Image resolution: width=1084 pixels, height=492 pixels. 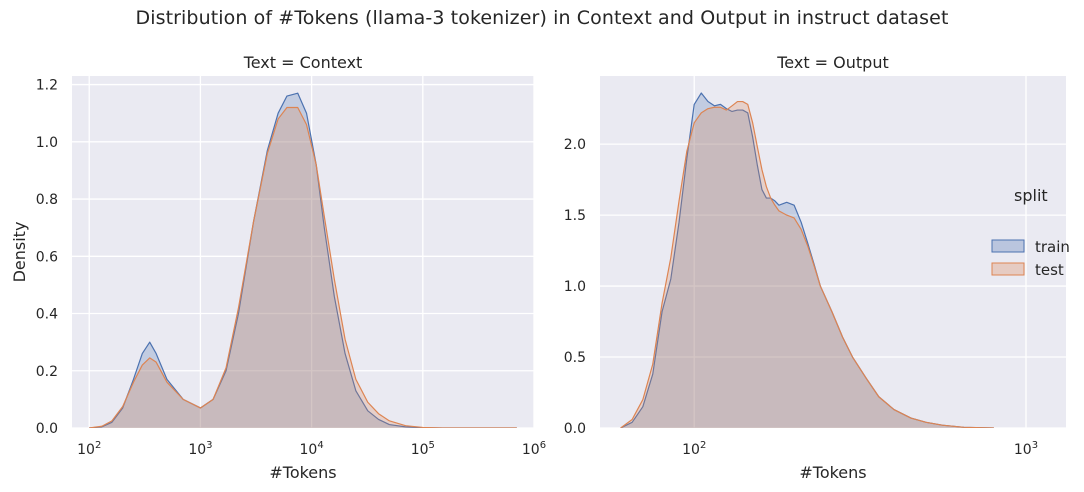 I want to click on legend: split train test, so click(x=1030, y=232).